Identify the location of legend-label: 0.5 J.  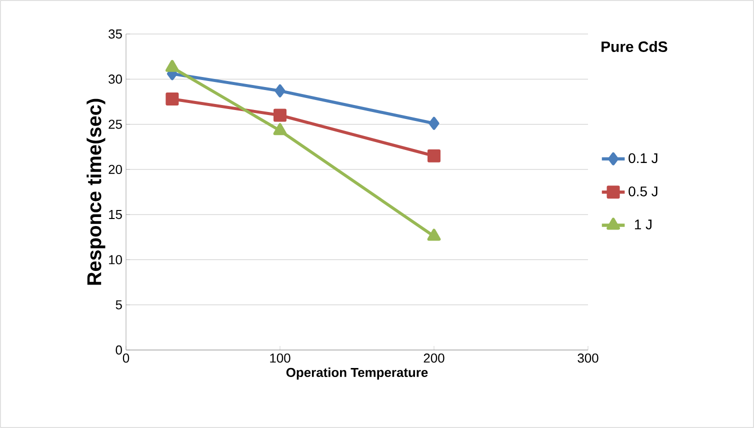
(643, 191).